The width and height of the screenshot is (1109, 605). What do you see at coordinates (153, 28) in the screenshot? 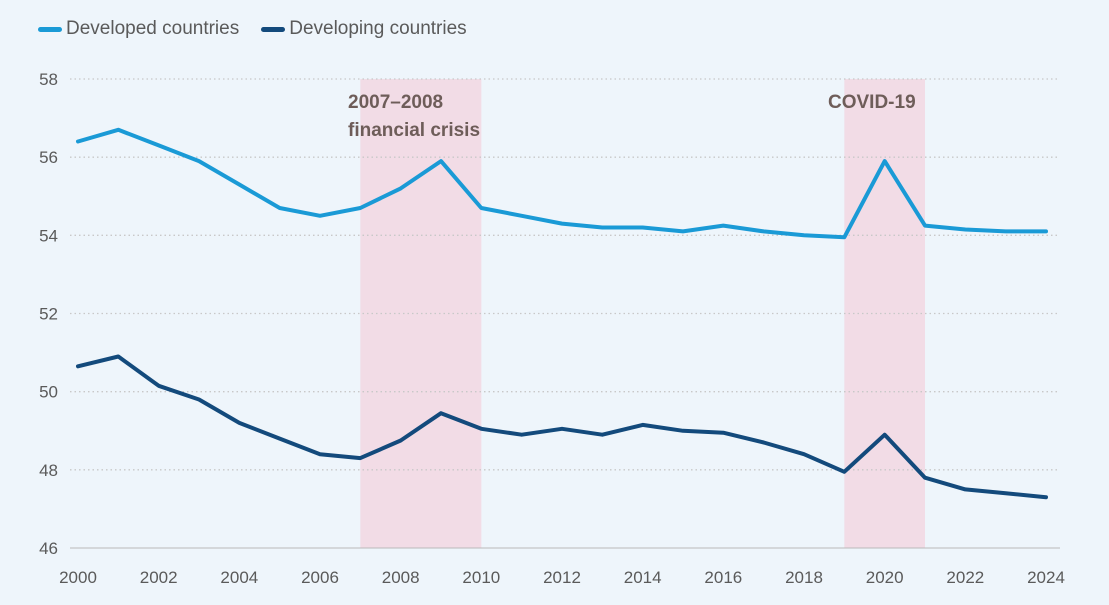
I see `legend-label-developed: Developed countries` at bounding box center [153, 28].